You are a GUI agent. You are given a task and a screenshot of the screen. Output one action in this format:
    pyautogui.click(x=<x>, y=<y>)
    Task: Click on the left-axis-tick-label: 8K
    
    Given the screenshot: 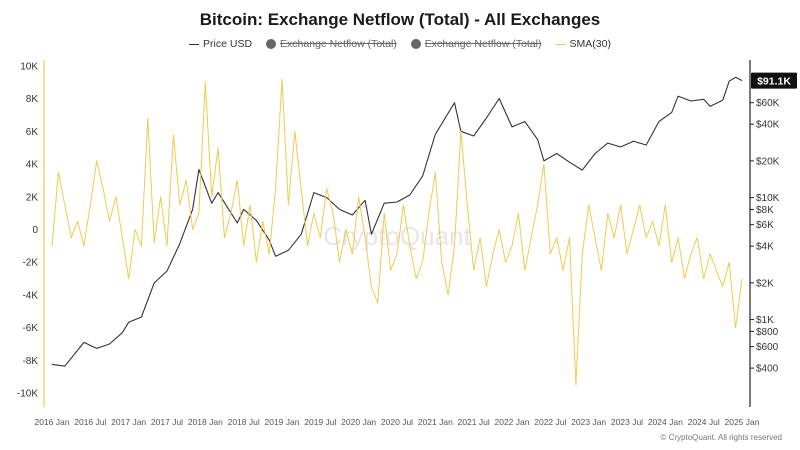 What is the action you would take?
    pyautogui.click(x=32, y=99)
    